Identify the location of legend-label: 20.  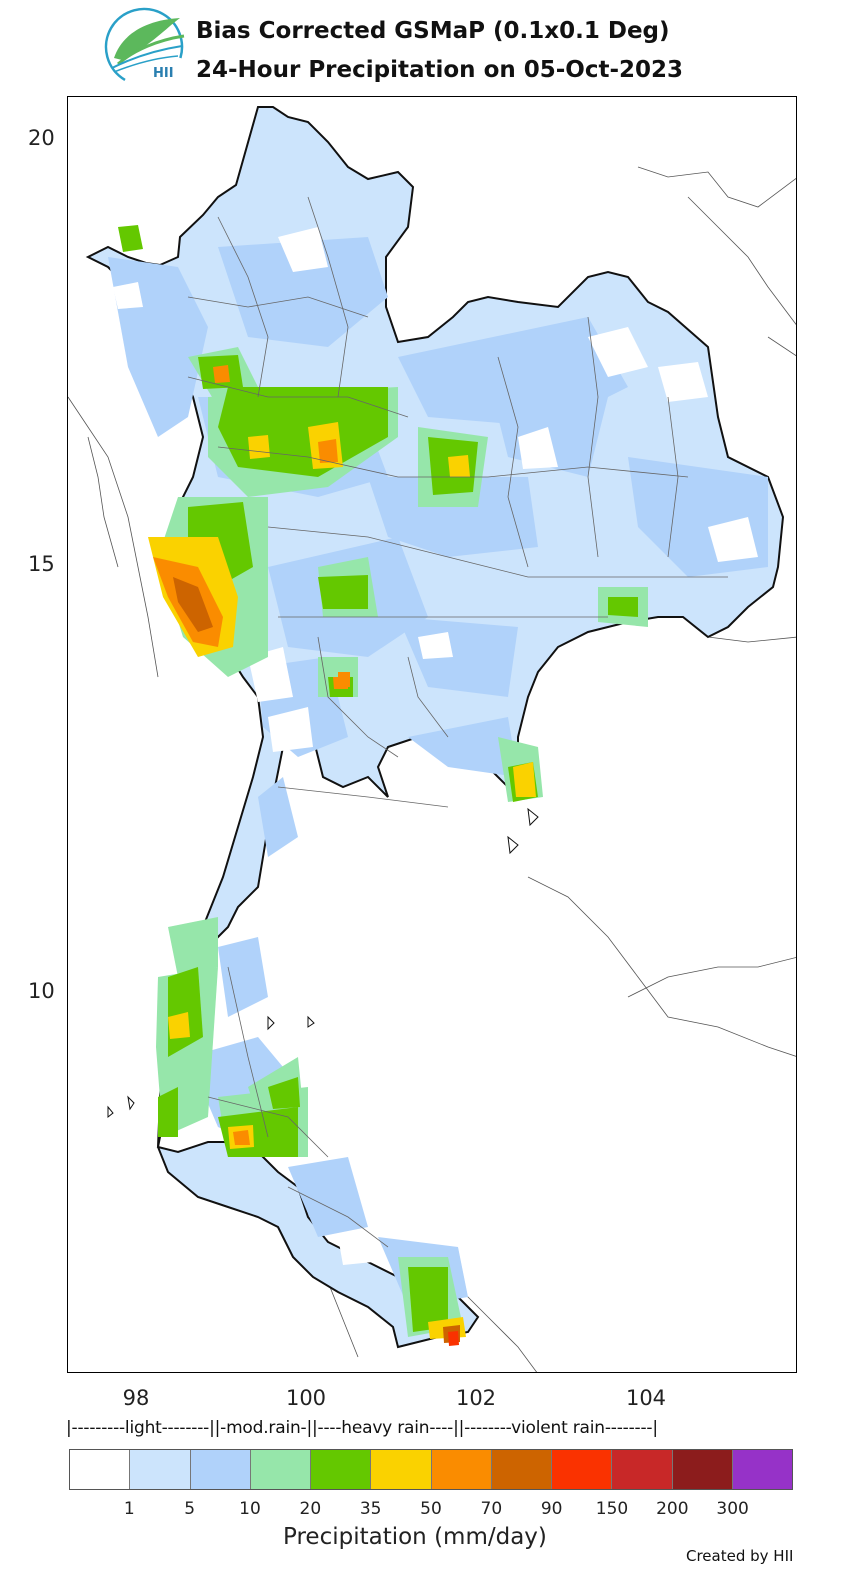
(310, 1509).